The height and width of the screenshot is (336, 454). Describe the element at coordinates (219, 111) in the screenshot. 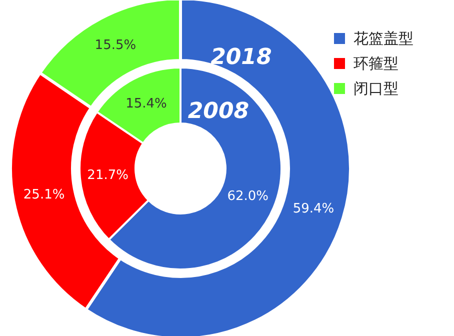

I see `slice-label: 2008` at that location.